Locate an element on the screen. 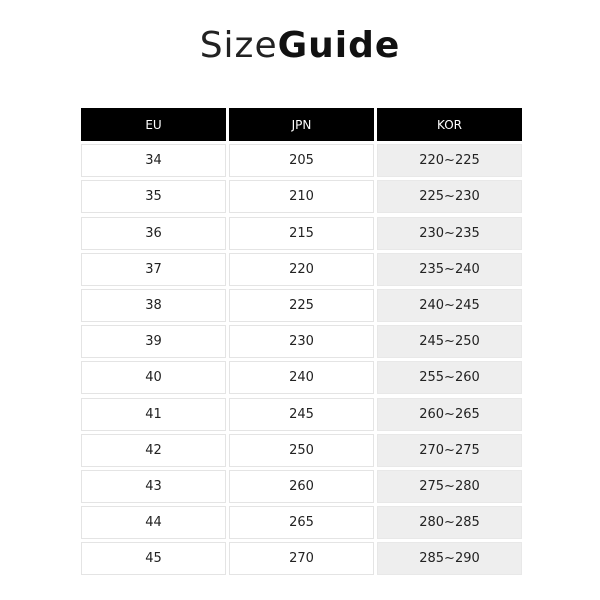 This screenshot has height=600, width=600. cell-kor: 270~275 is located at coordinates (449, 450).